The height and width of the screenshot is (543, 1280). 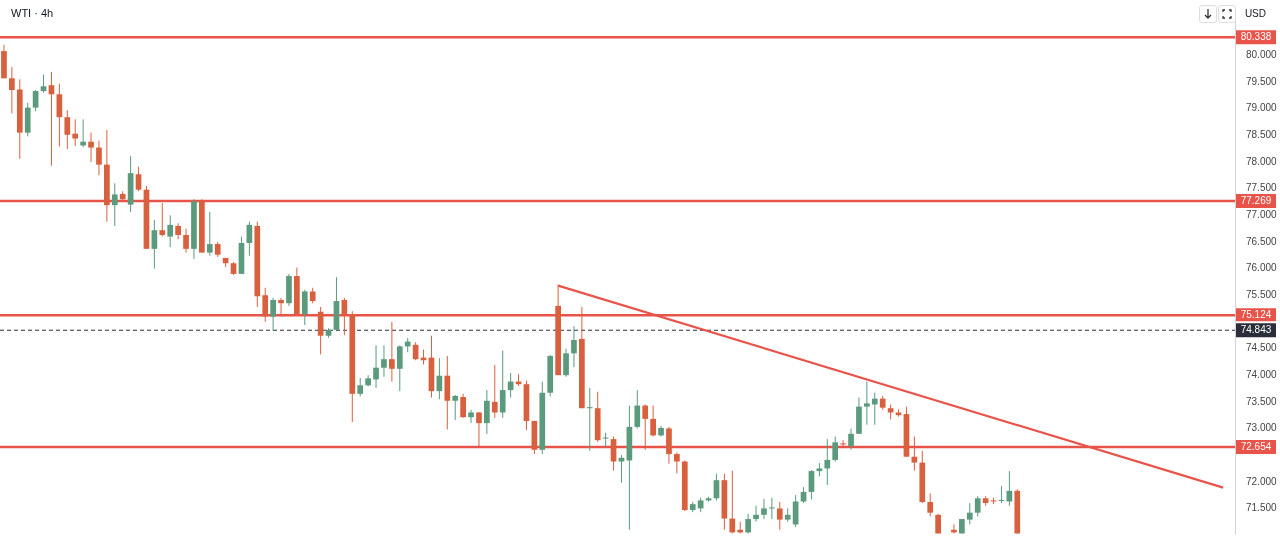 What do you see at coordinates (1262, 161) in the screenshot?
I see `y-tick-label: 78.000` at bounding box center [1262, 161].